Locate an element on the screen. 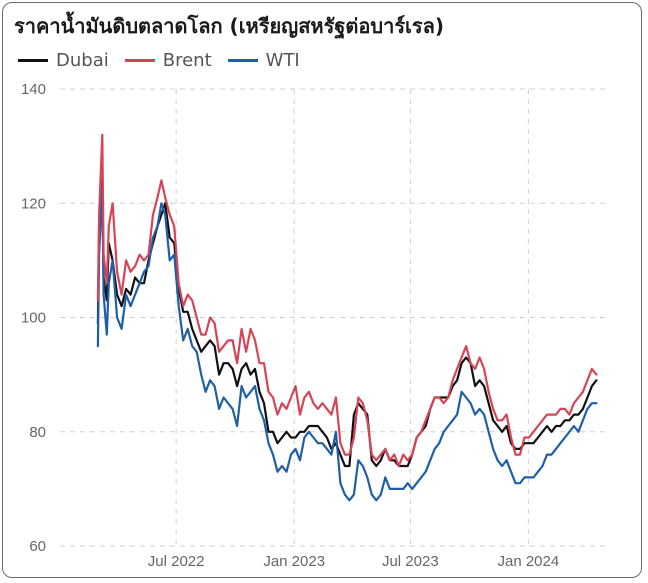  y-tick-label: 100 is located at coordinates (33, 318).